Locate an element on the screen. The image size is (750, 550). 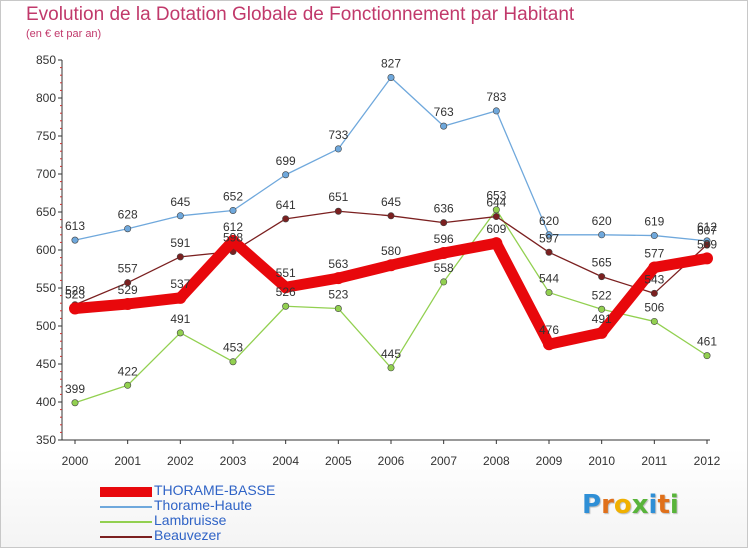
data-label: 506 is located at coordinates (654, 307).